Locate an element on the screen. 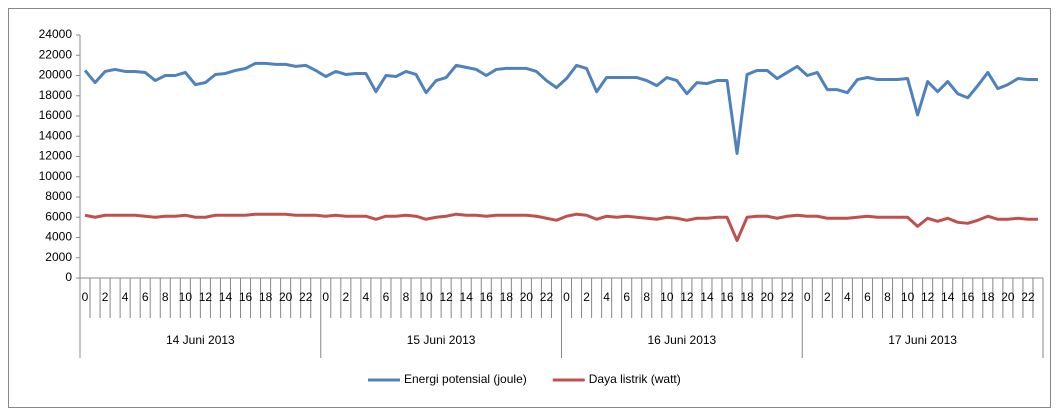 The height and width of the screenshot is (419, 1063). y-tick-label: 20000 is located at coordinates (56, 75).